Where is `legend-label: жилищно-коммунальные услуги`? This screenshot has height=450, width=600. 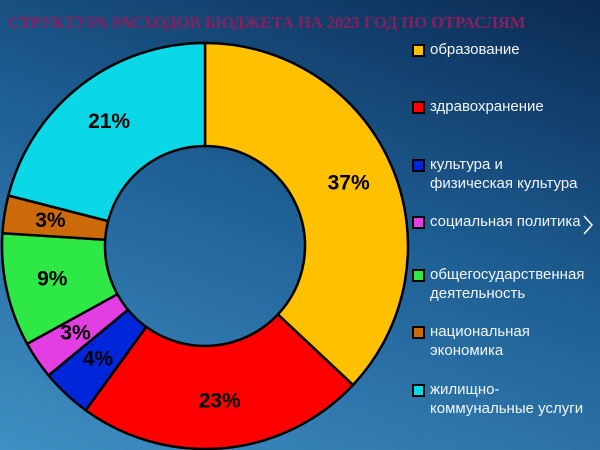 legend-label: жилищно-коммунальные услуги is located at coordinates (507, 399).